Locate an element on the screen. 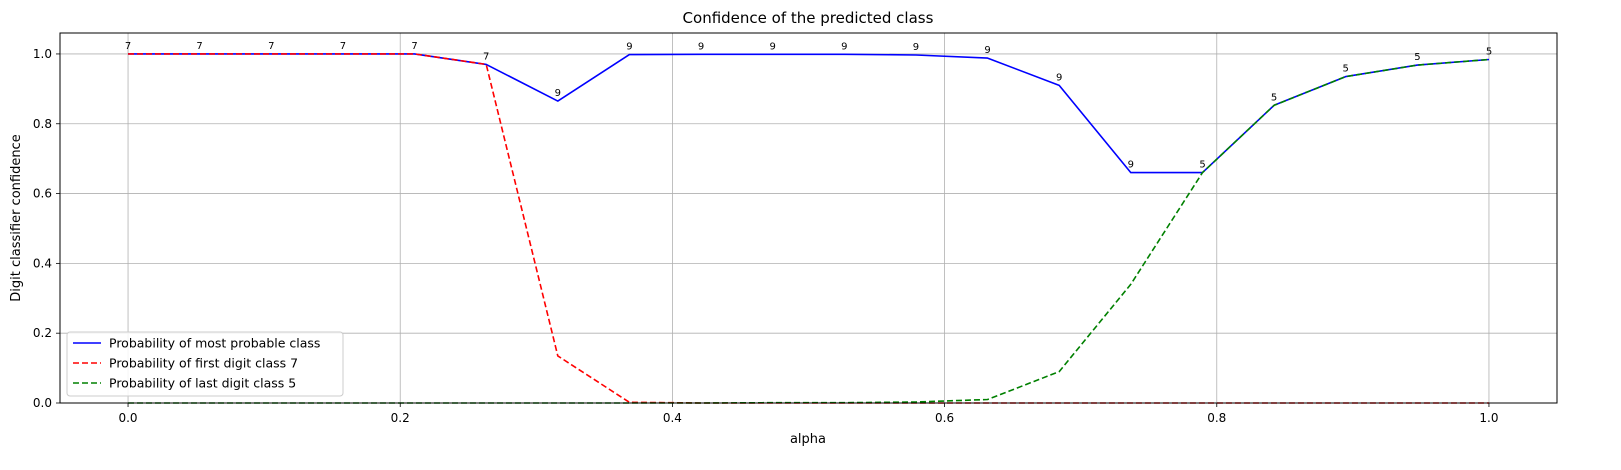 The image size is (1621, 470). y-tick-label: 0.2 is located at coordinates (42, 333).